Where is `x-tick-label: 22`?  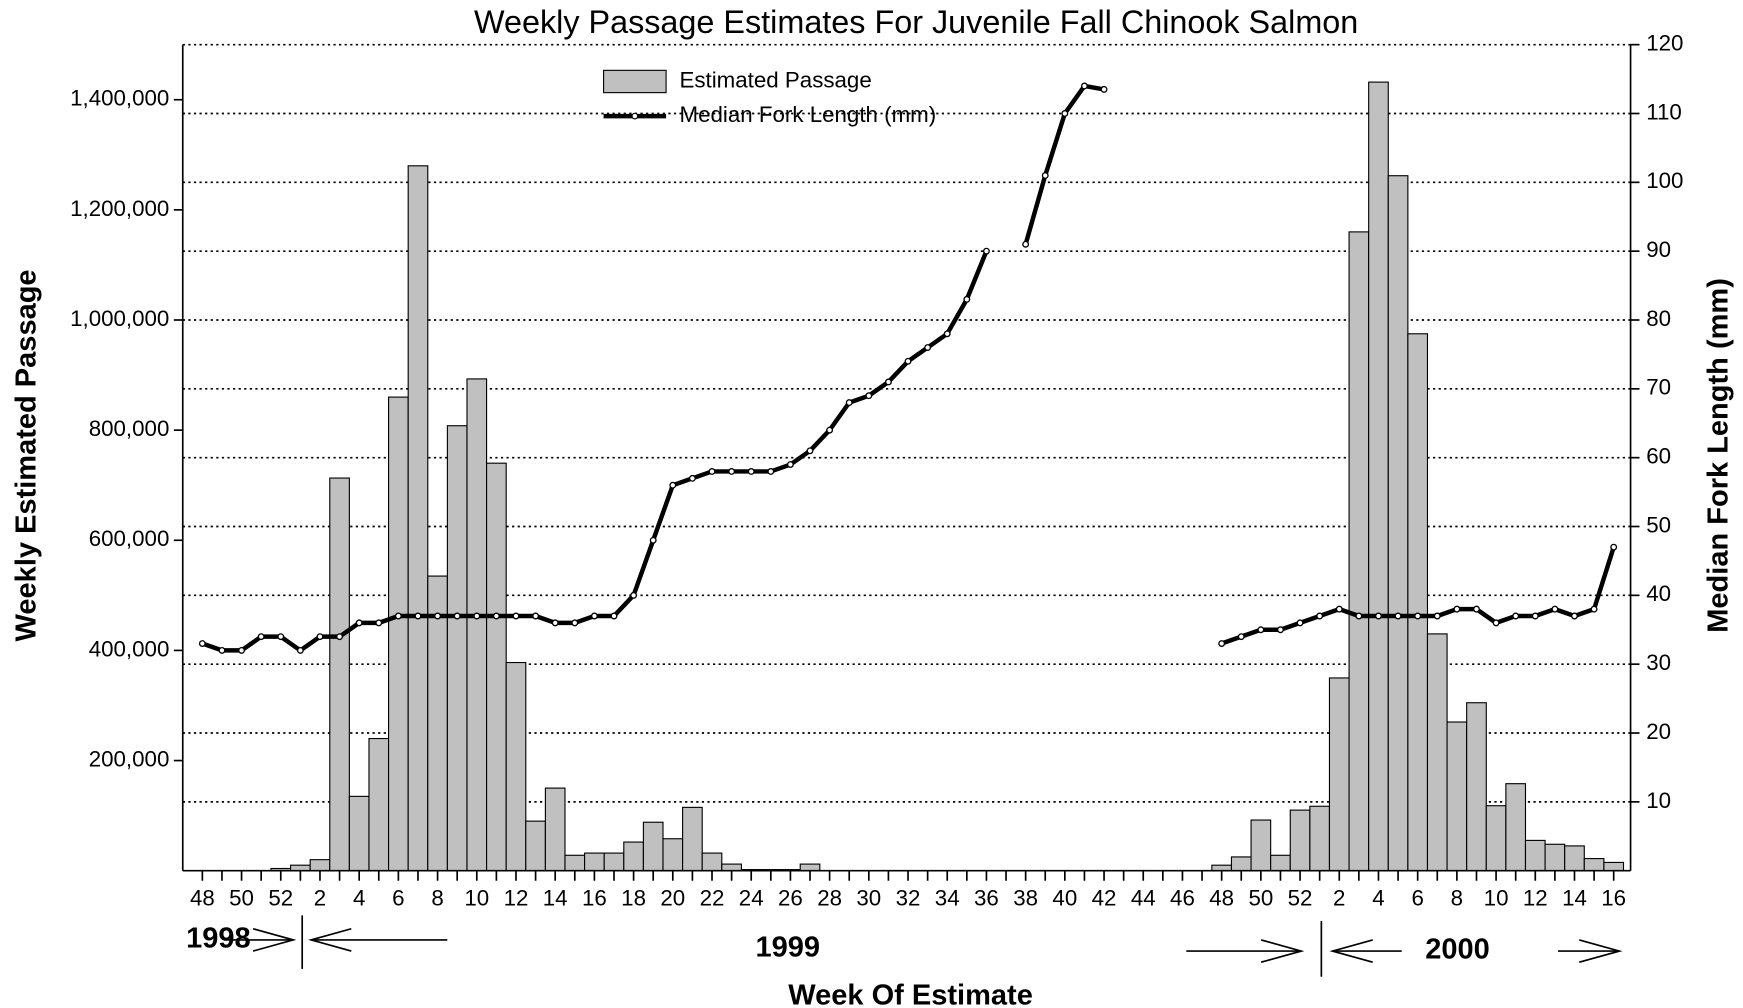 x-tick-label: 22 is located at coordinates (712, 898).